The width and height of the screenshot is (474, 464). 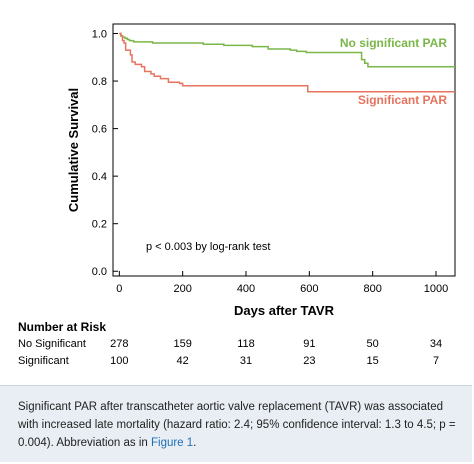 I want to click on risk-value: 23, so click(x=309, y=361).